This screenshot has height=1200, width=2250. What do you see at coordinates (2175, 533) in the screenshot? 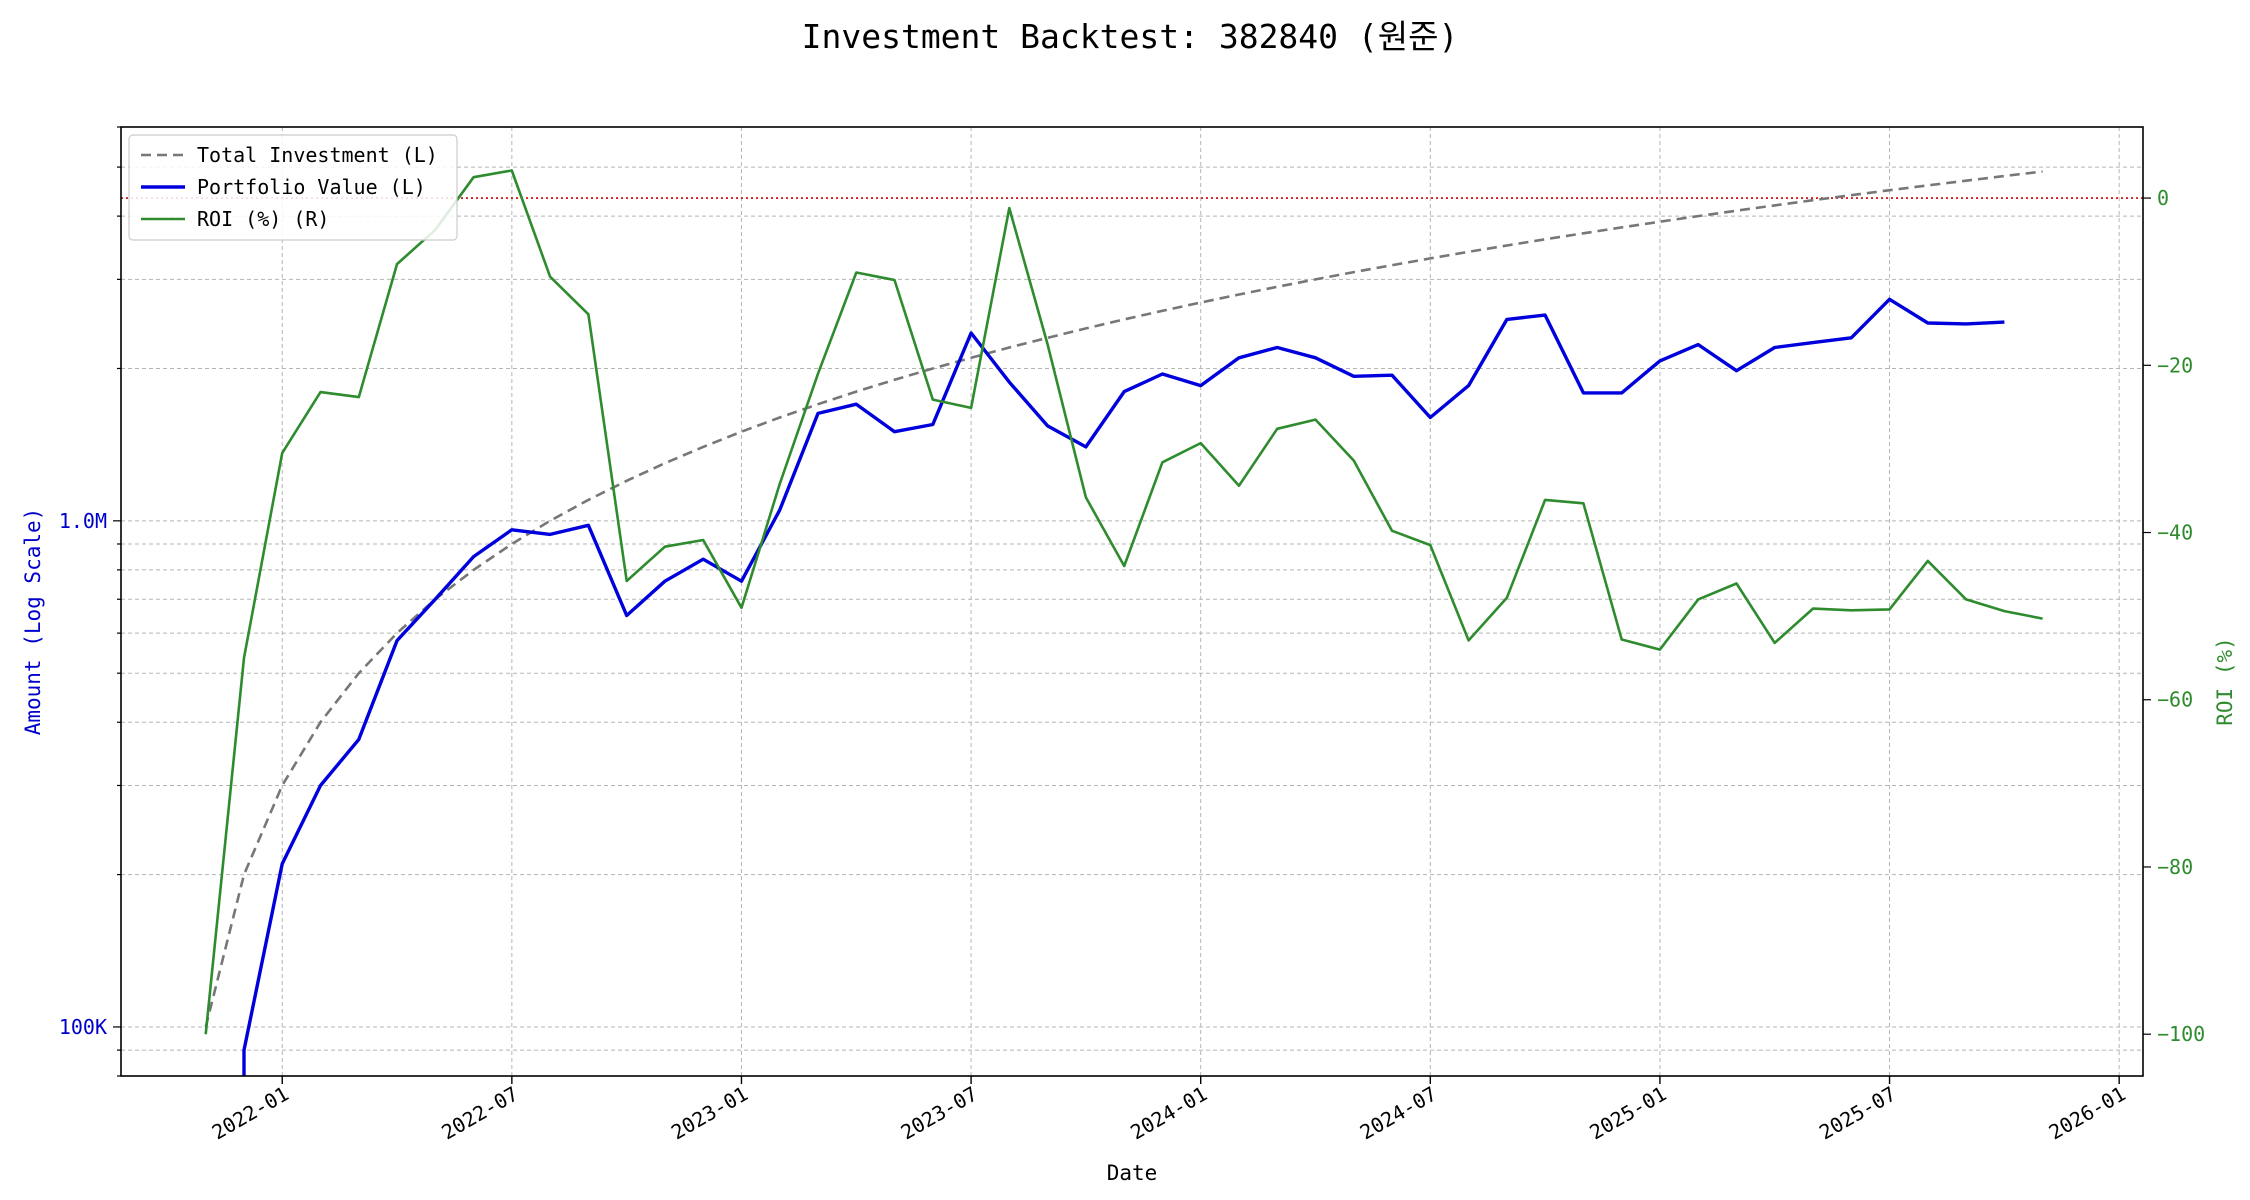
I see `right-tick-label: −40` at bounding box center [2175, 533].